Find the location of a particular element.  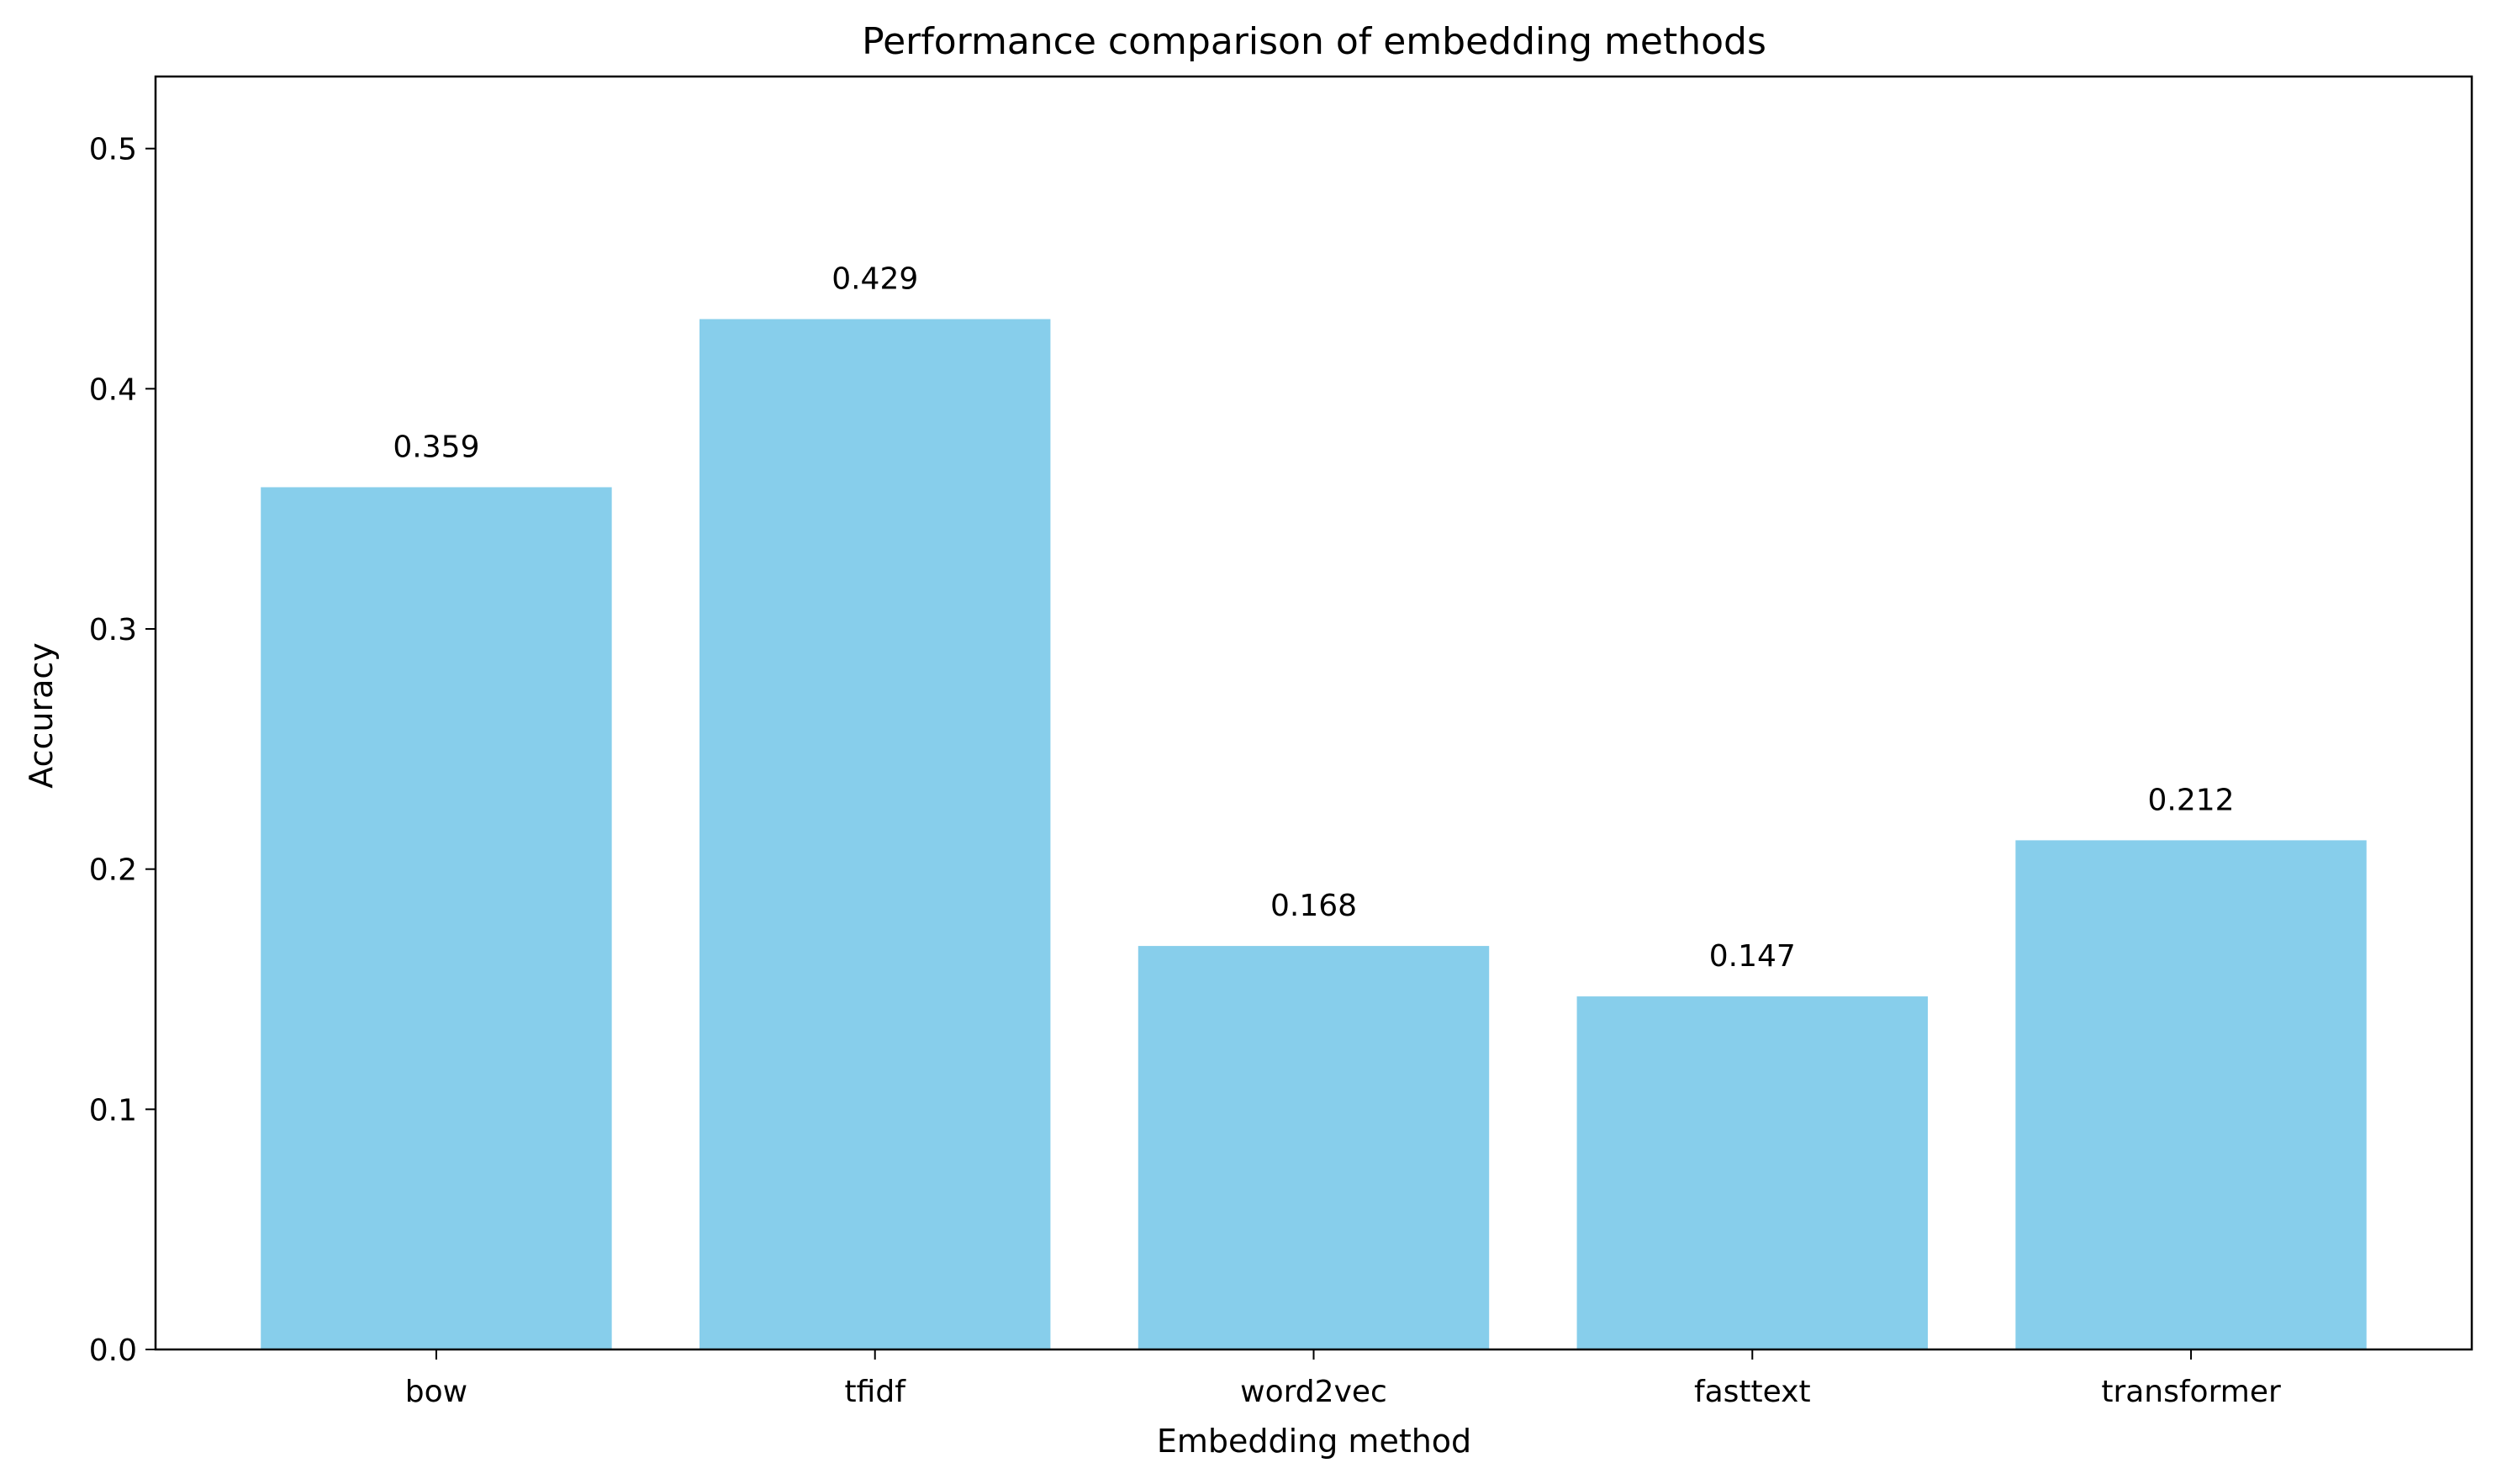

x-tick-label-transformer: transformer is located at coordinates (2191, 1392).